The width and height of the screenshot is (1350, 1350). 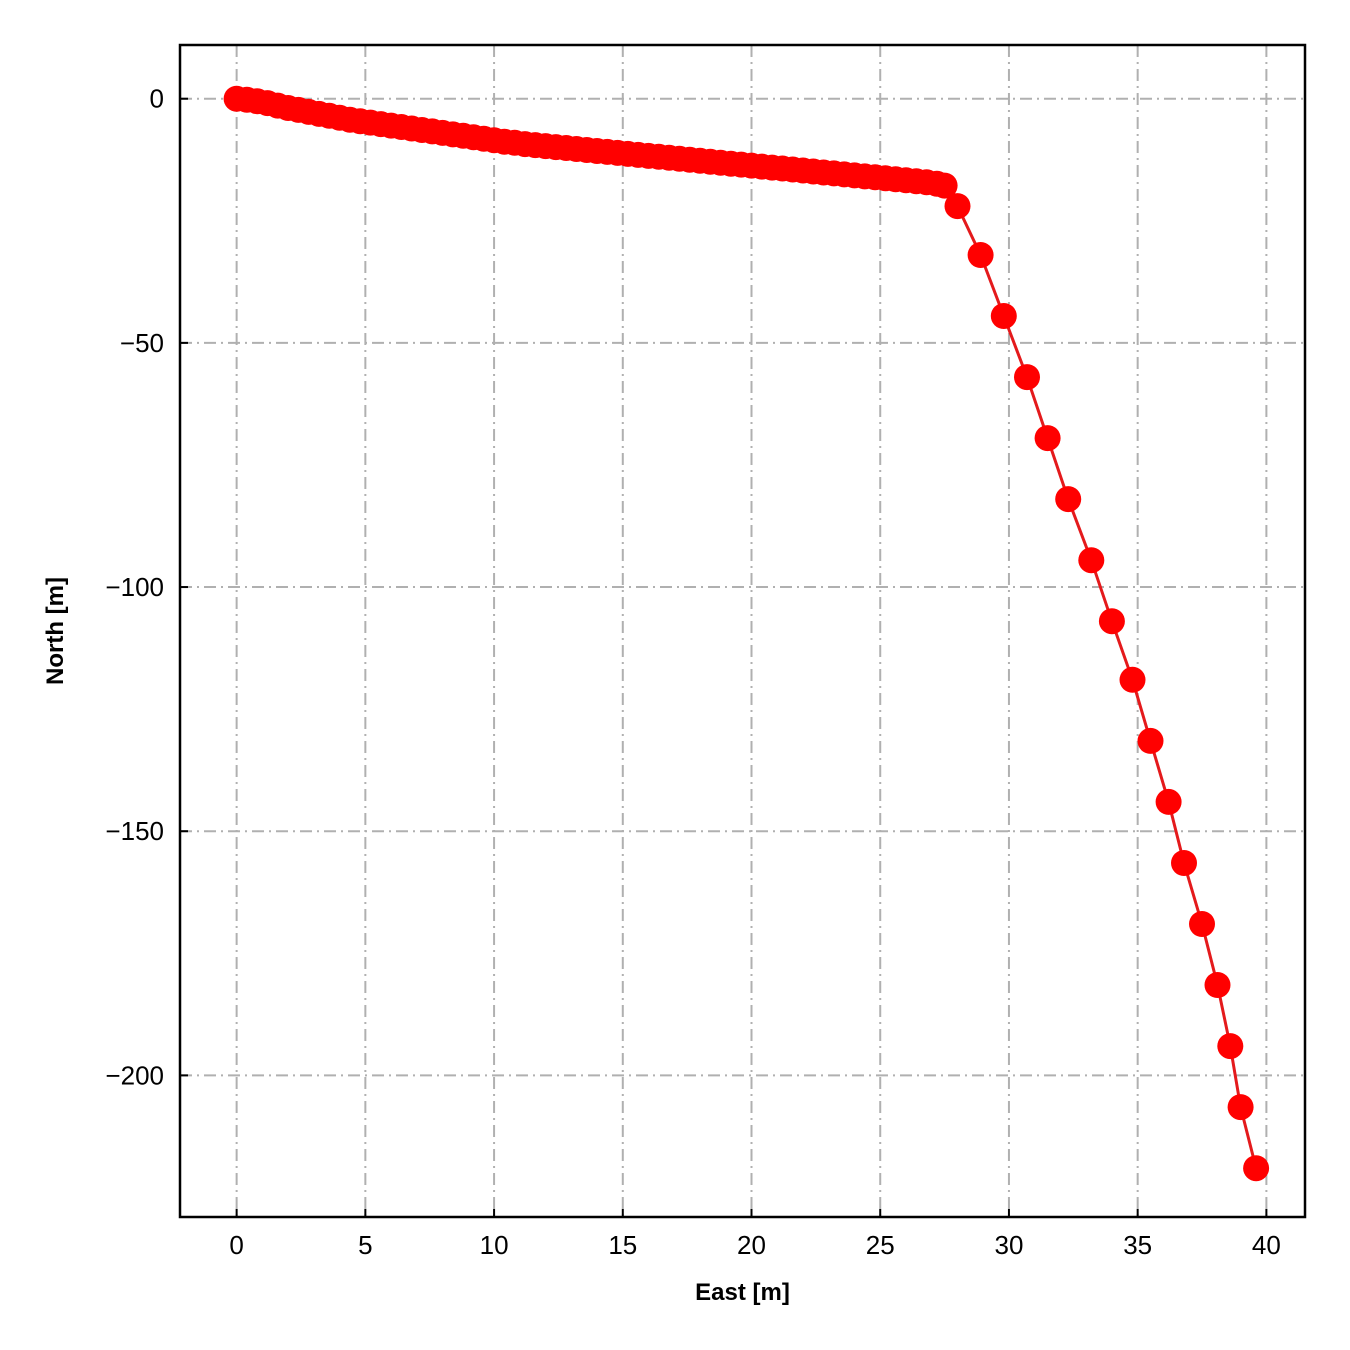 I want to click on x-tick-label: 15, so click(x=622, y=1245).